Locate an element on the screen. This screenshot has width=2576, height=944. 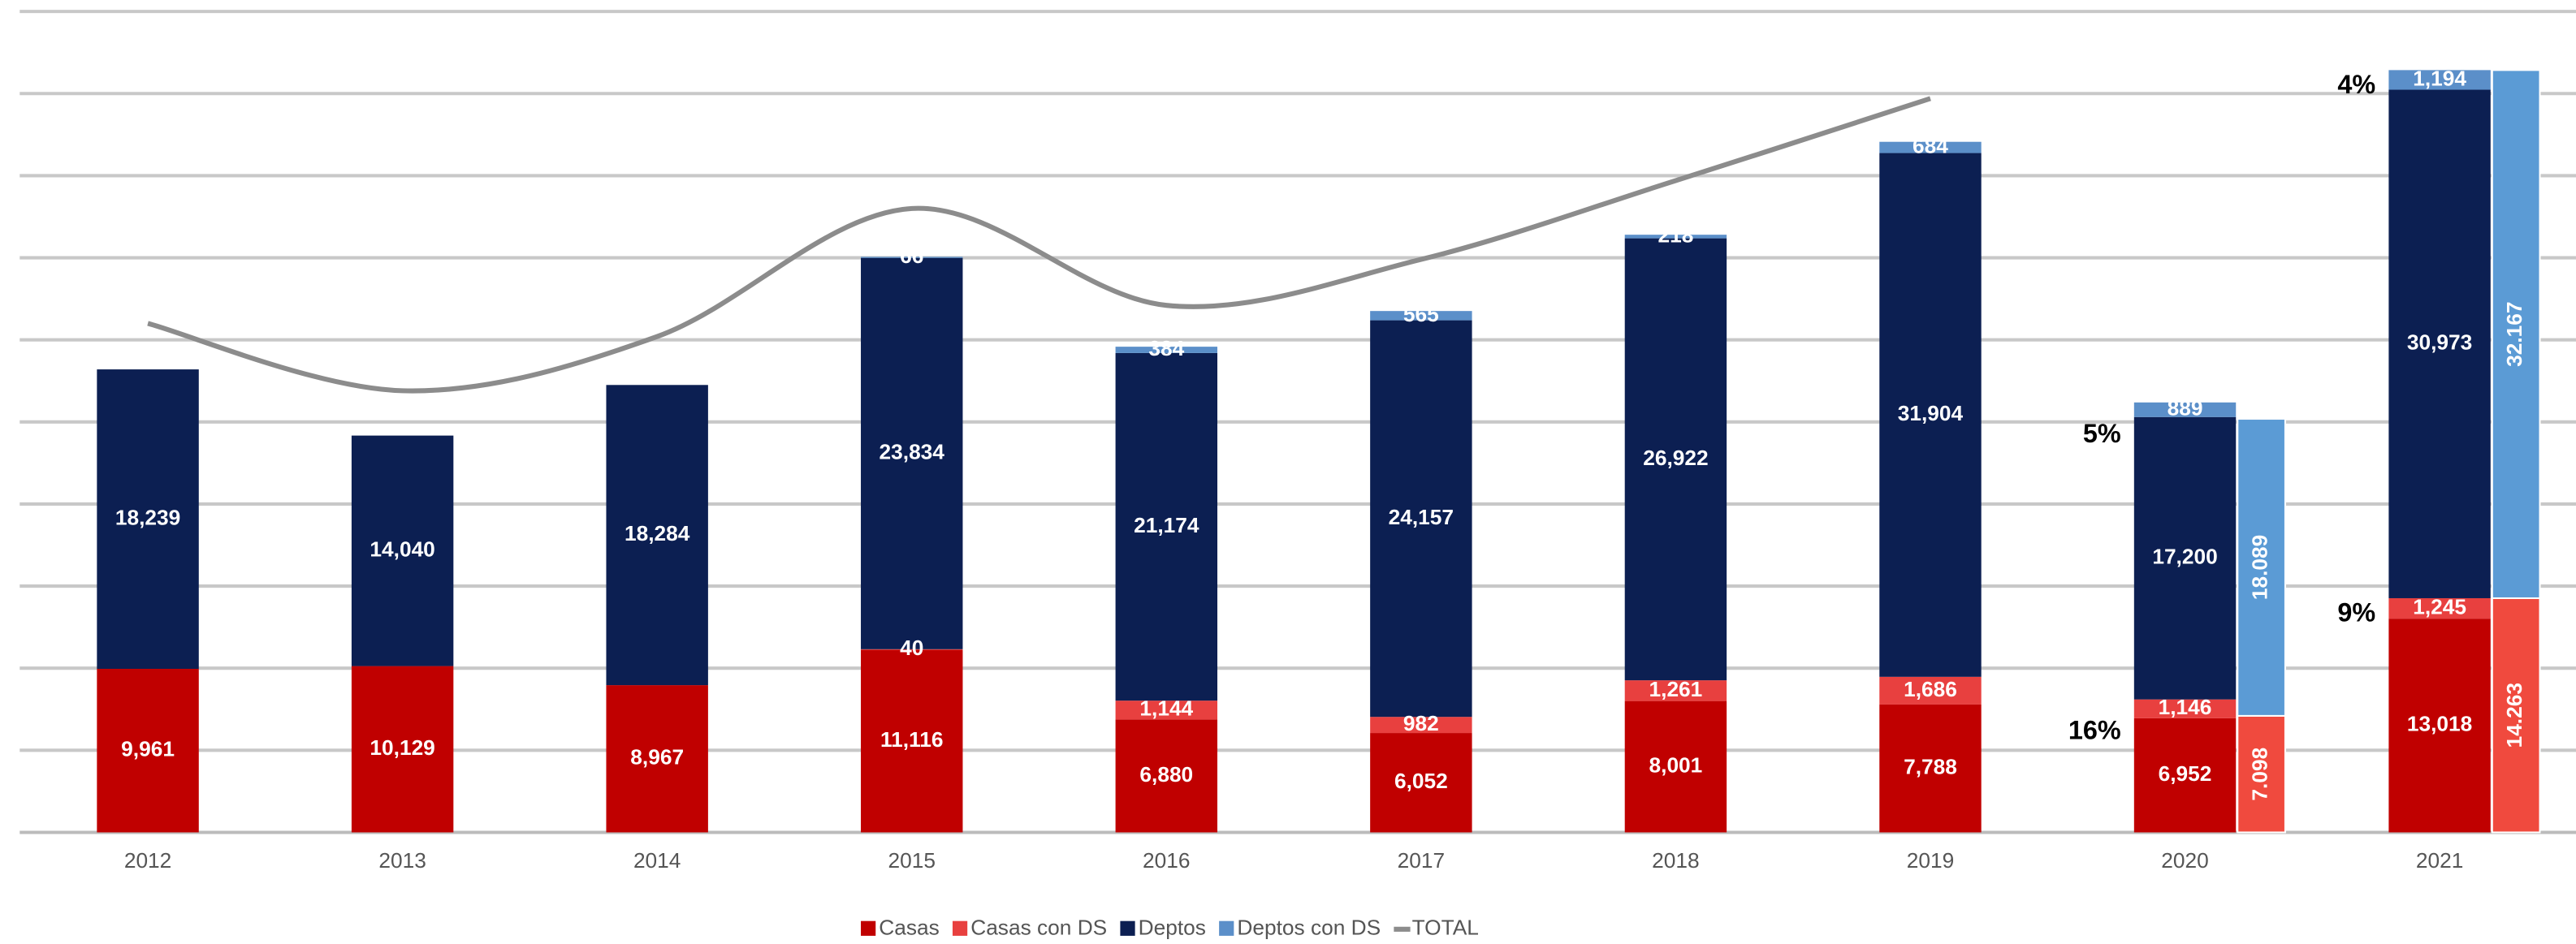
legend-label: Casas con DS is located at coordinates (1039, 928).